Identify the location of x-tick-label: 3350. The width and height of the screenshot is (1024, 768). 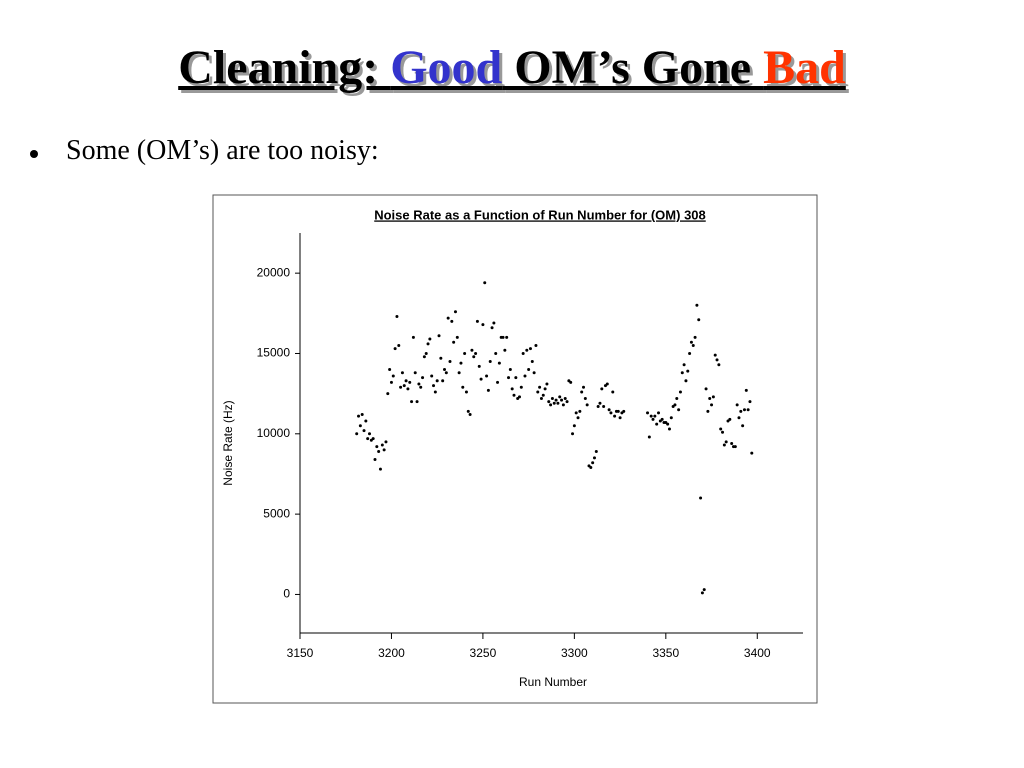
(665, 653).